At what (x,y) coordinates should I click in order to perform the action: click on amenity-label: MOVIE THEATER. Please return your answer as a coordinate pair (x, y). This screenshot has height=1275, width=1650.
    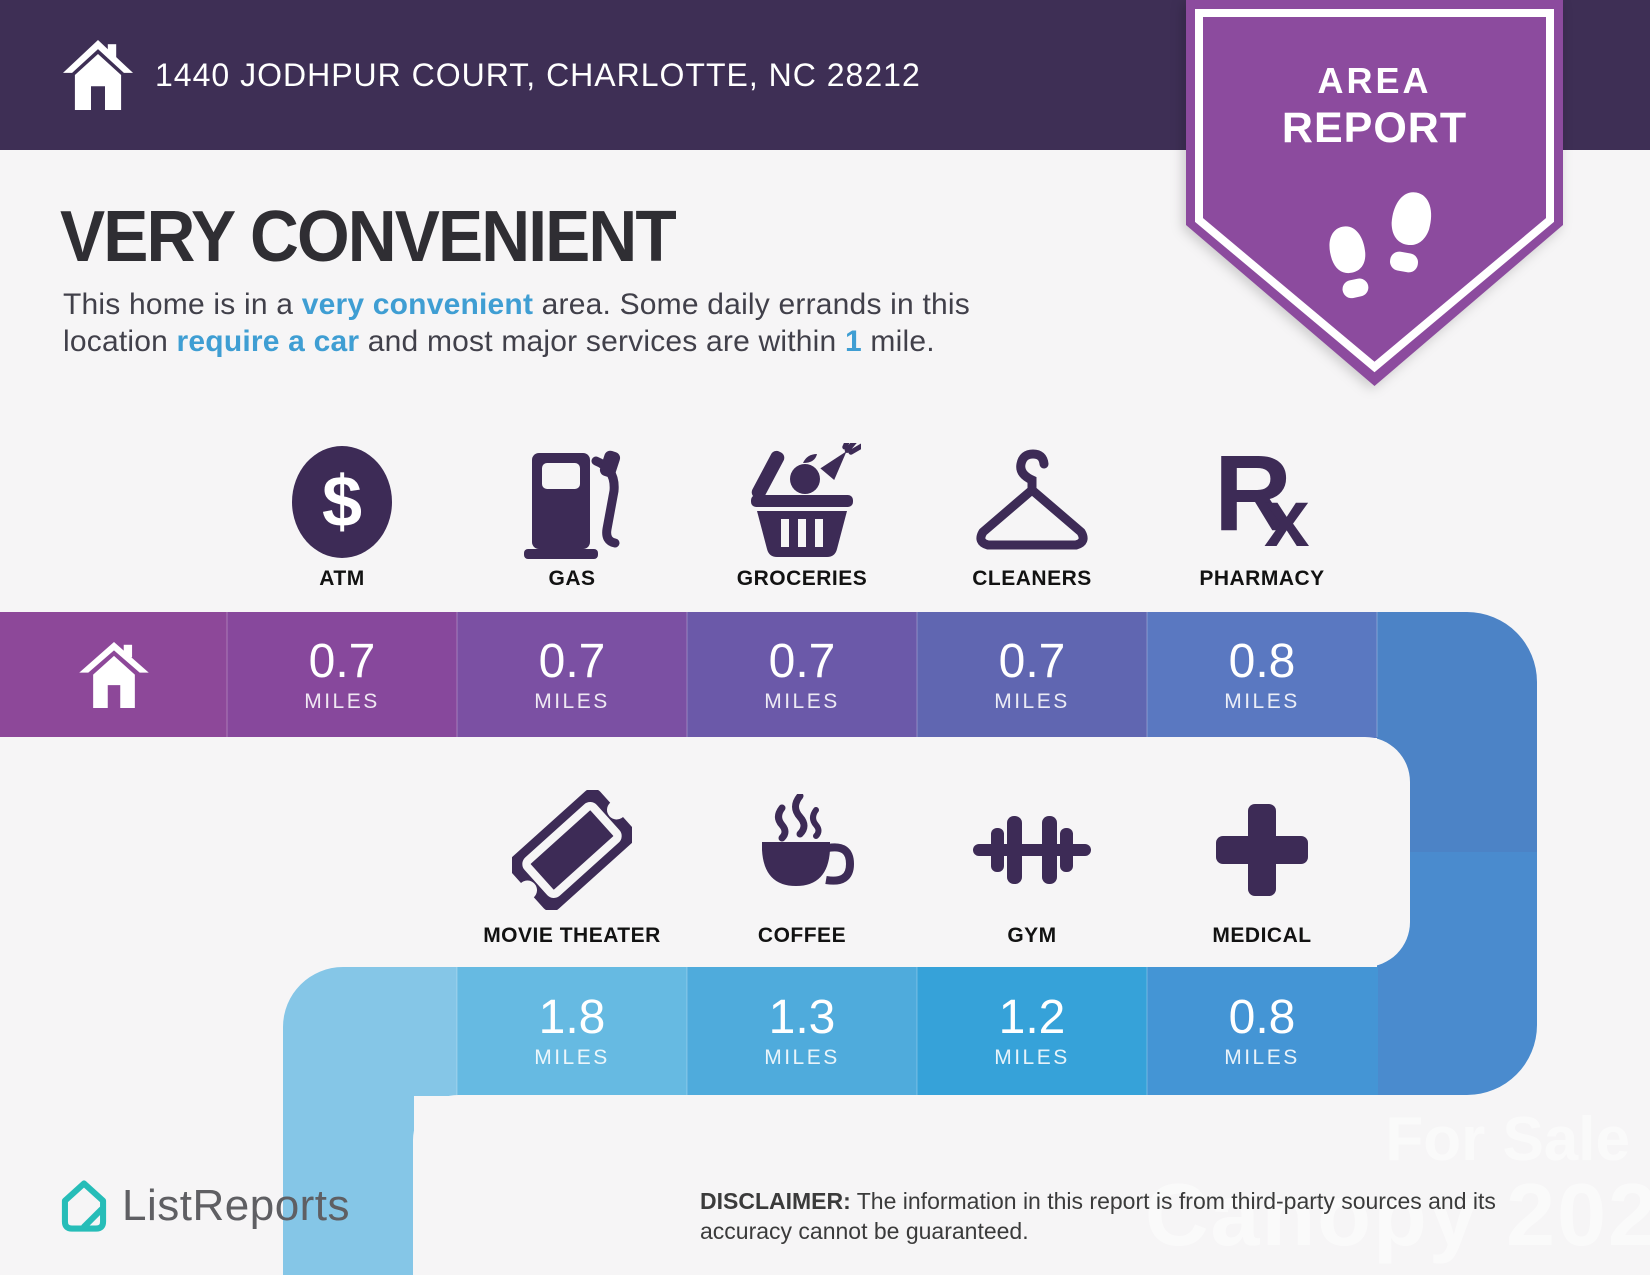
    Looking at the image, I should click on (572, 935).